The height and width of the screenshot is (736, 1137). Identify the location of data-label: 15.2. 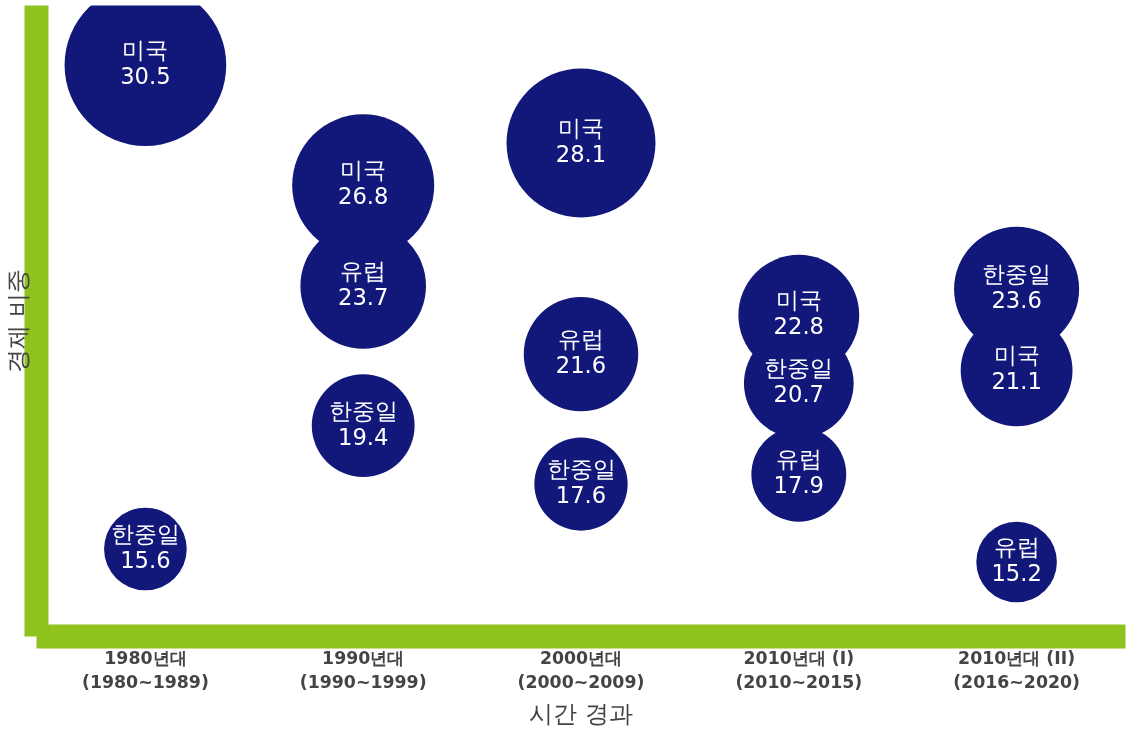
(1016, 572).